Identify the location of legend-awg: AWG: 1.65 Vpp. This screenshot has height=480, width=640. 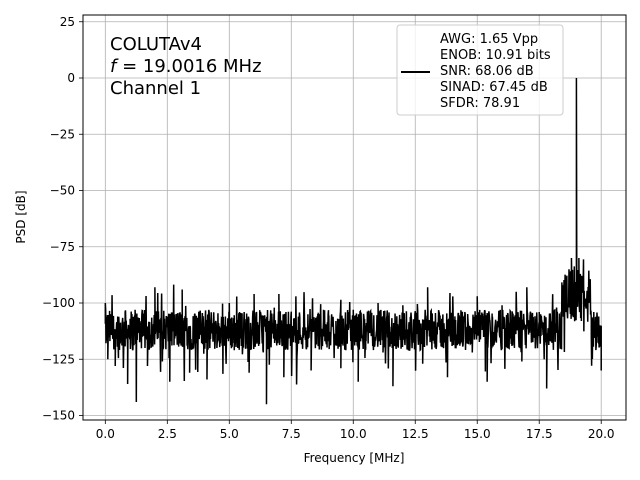
(489, 39).